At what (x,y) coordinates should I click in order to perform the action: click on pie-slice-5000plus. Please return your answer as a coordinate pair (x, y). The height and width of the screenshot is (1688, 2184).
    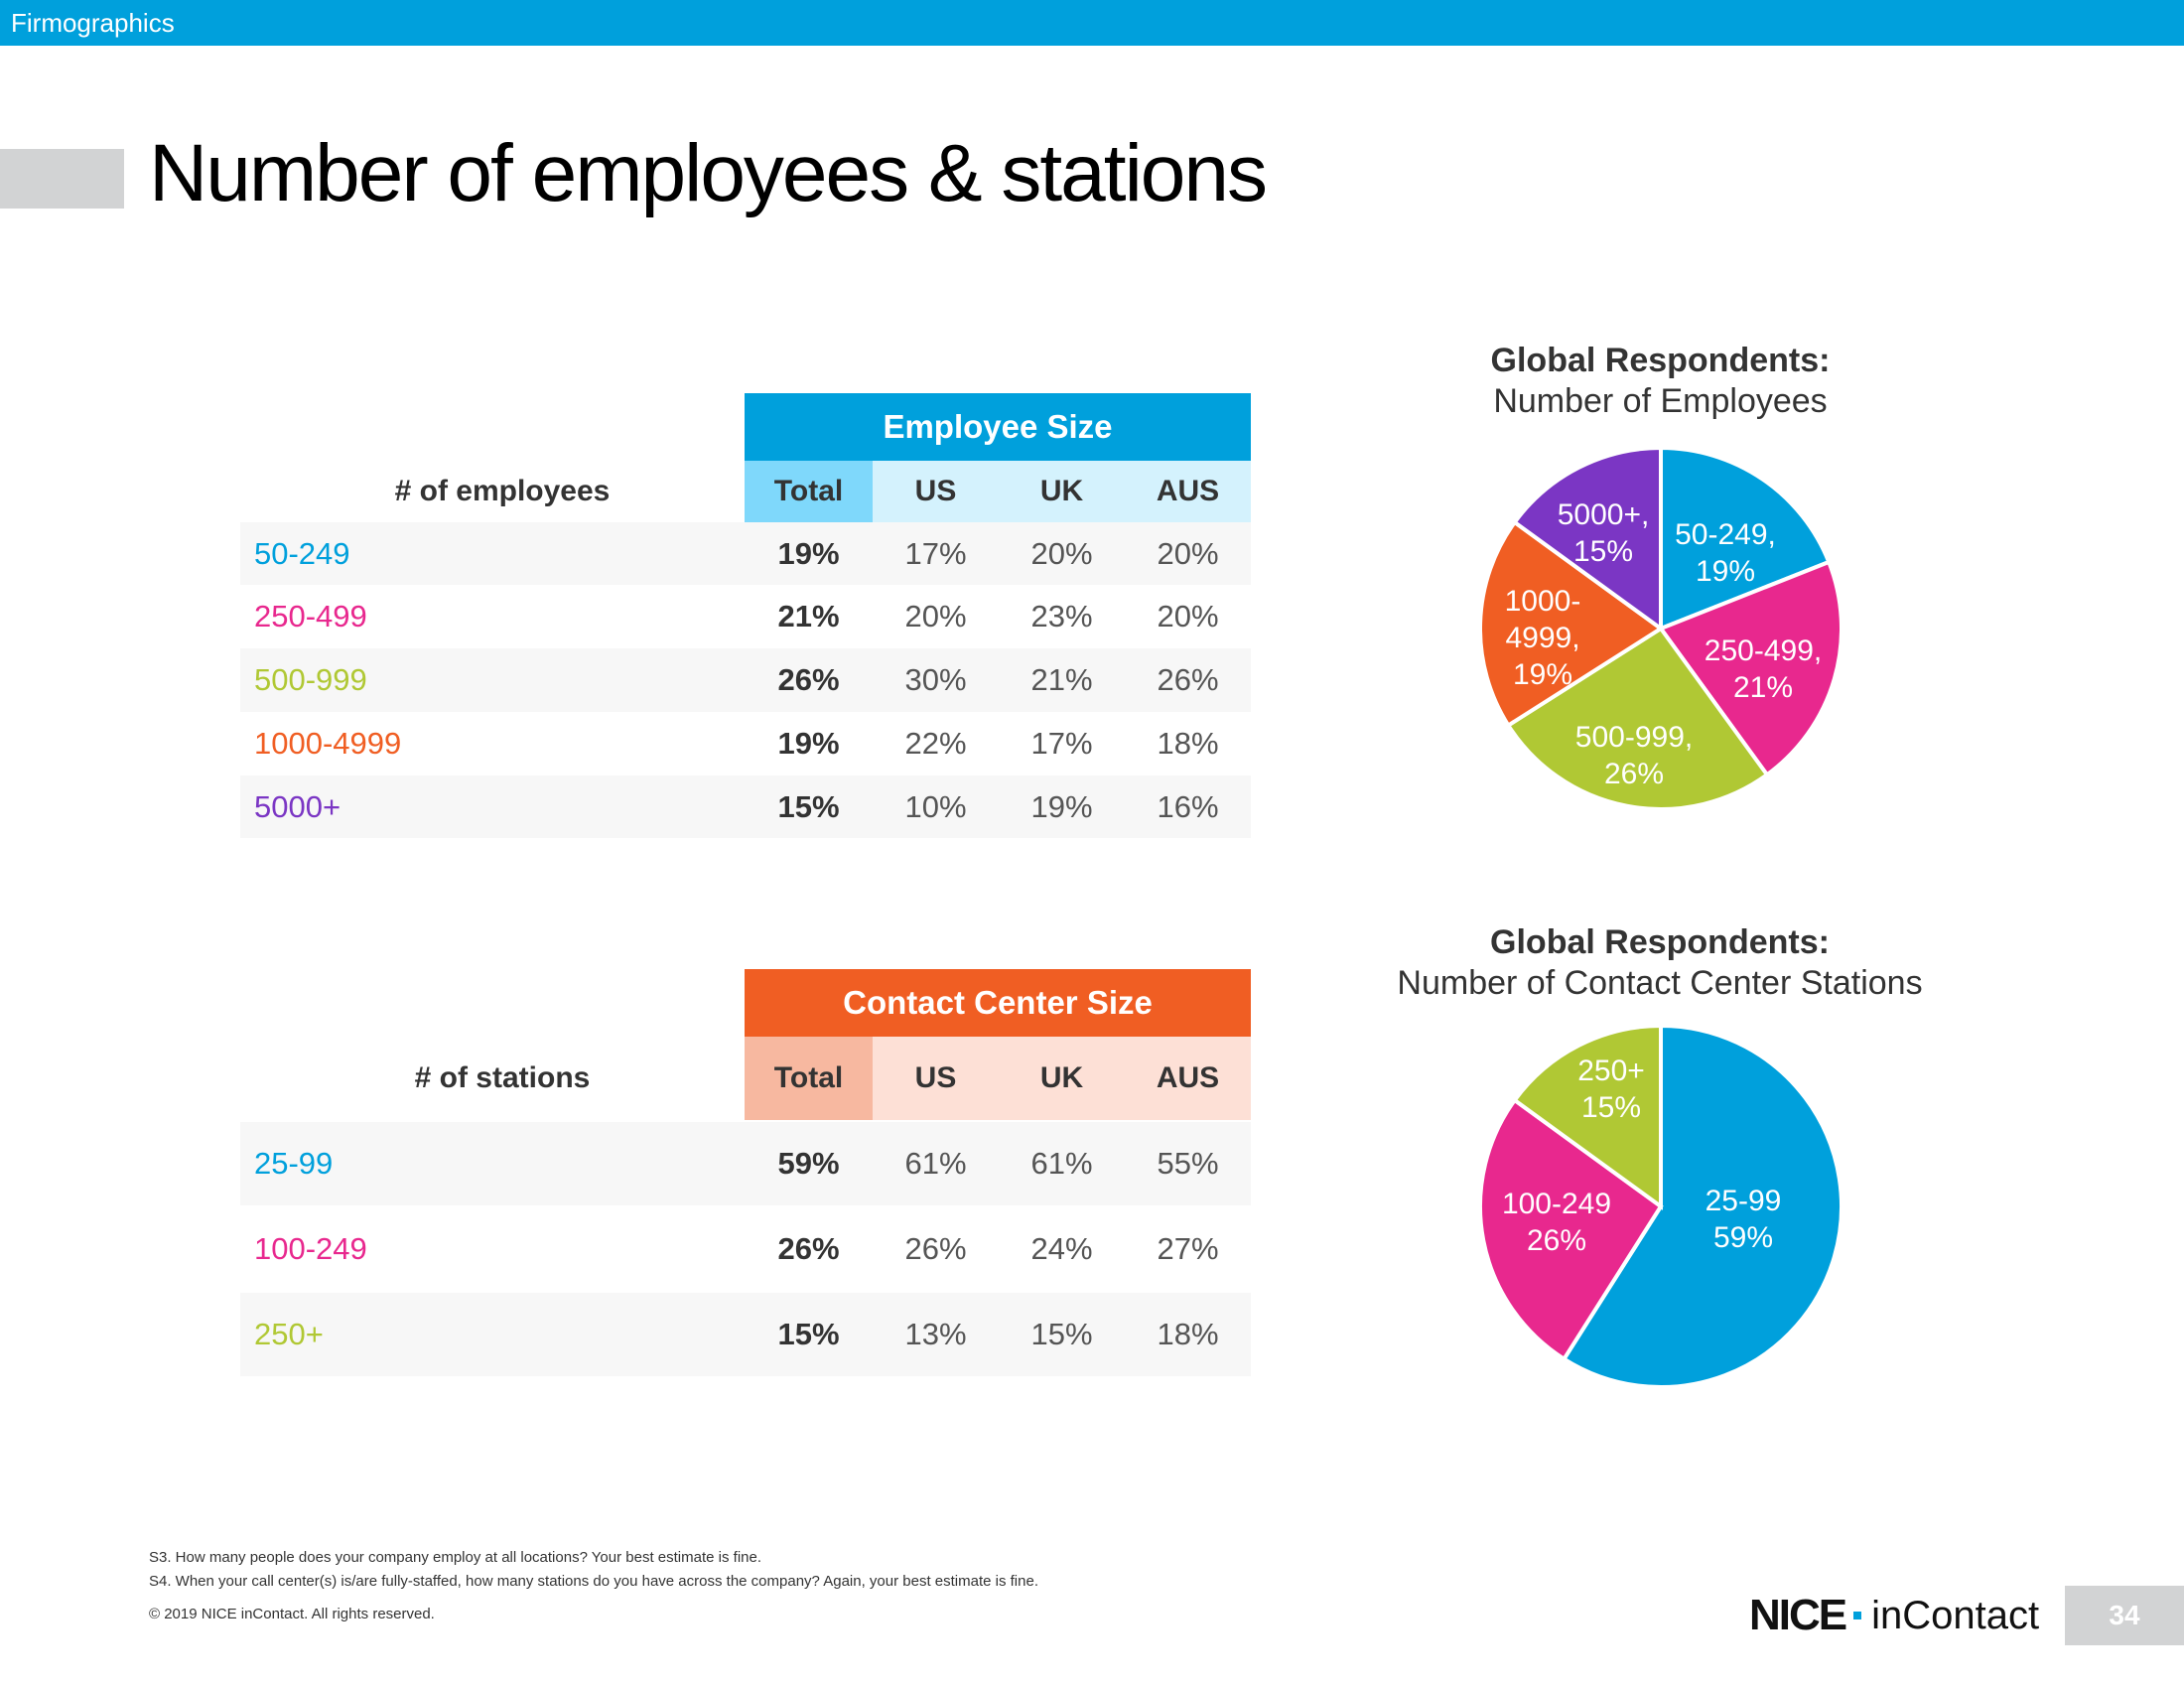
    Looking at the image, I should click on (1587, 539).